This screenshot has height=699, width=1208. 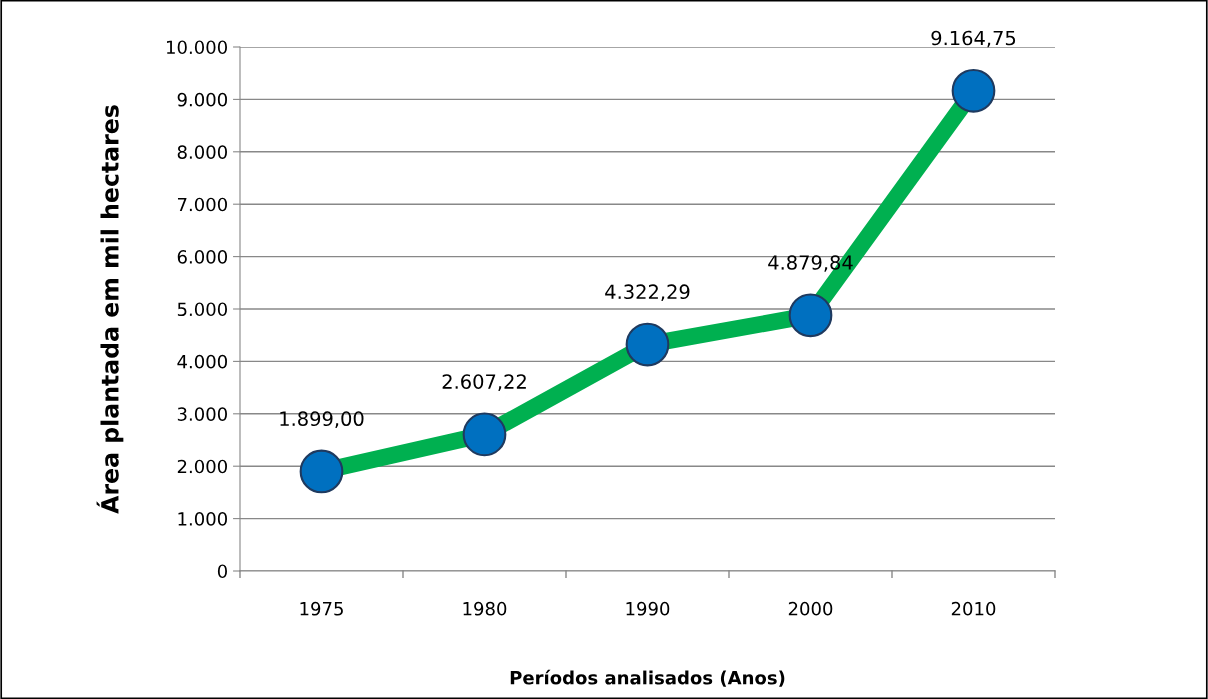 What do you see at coordinates (202, 204) in the screenshot?
I see `y-tick-label: 7.000` at bounding box center [202, 204].